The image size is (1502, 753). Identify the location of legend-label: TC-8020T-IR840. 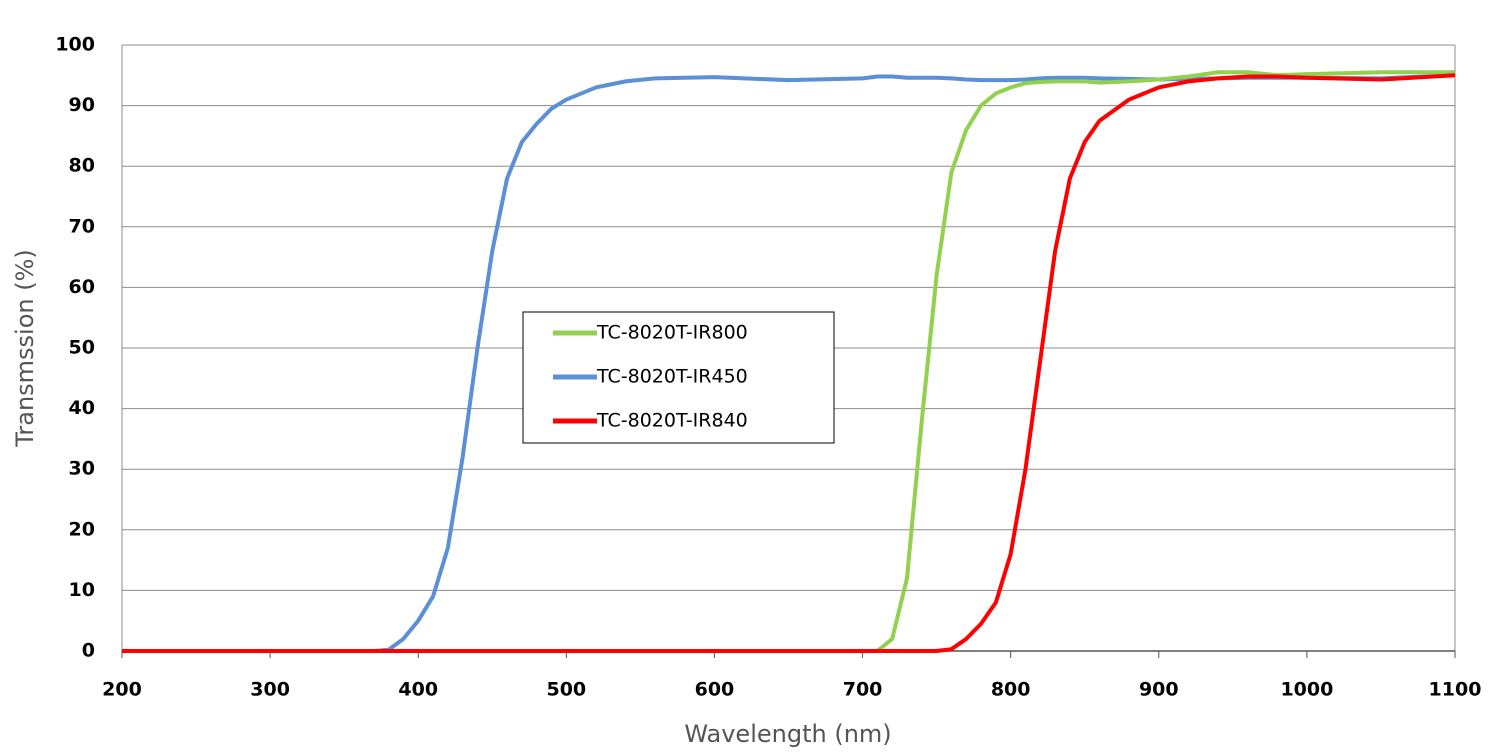
(672, 421).